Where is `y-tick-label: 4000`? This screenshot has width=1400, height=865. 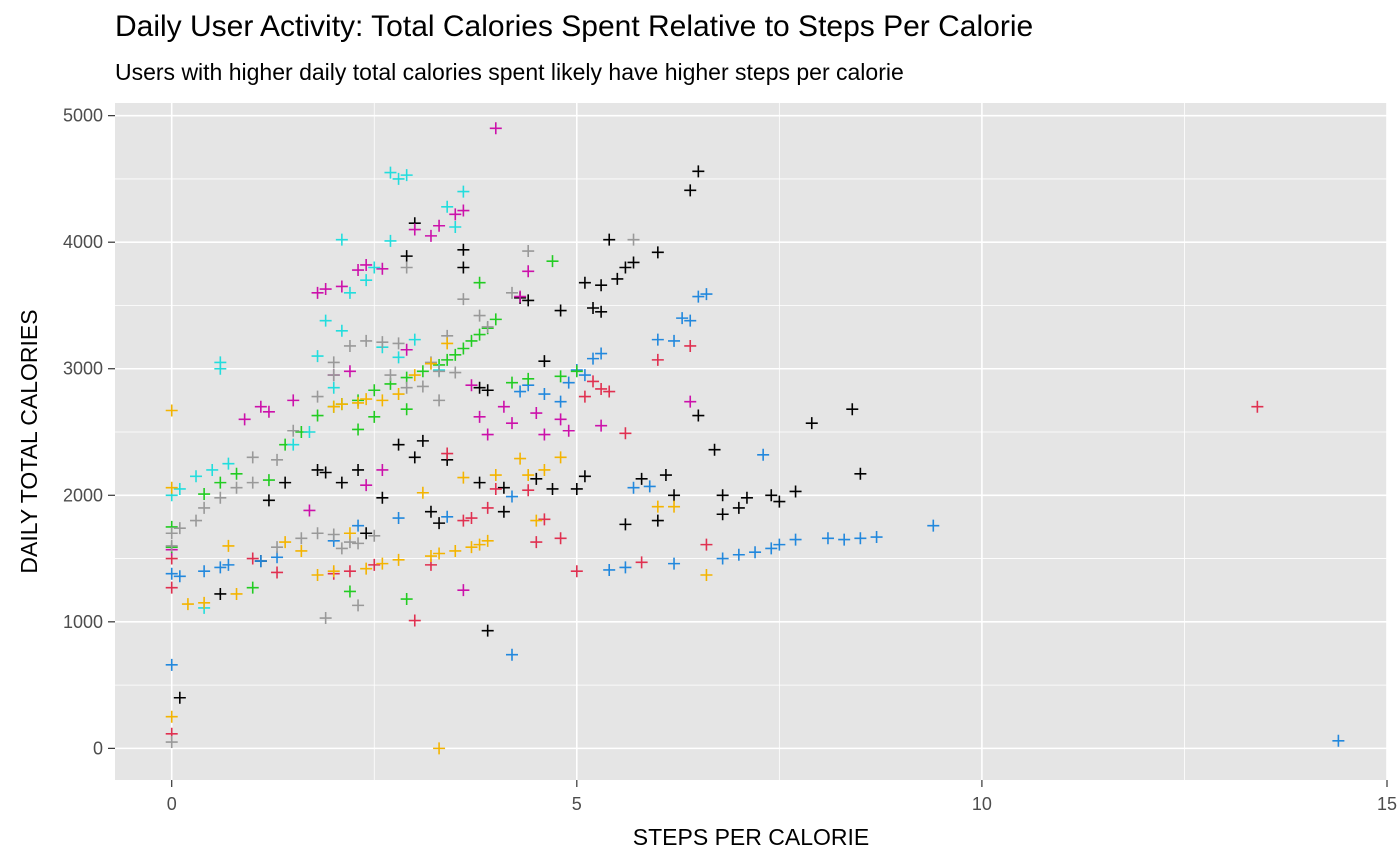 y-tick-label: 4000 is located at coordinates (83, 242).